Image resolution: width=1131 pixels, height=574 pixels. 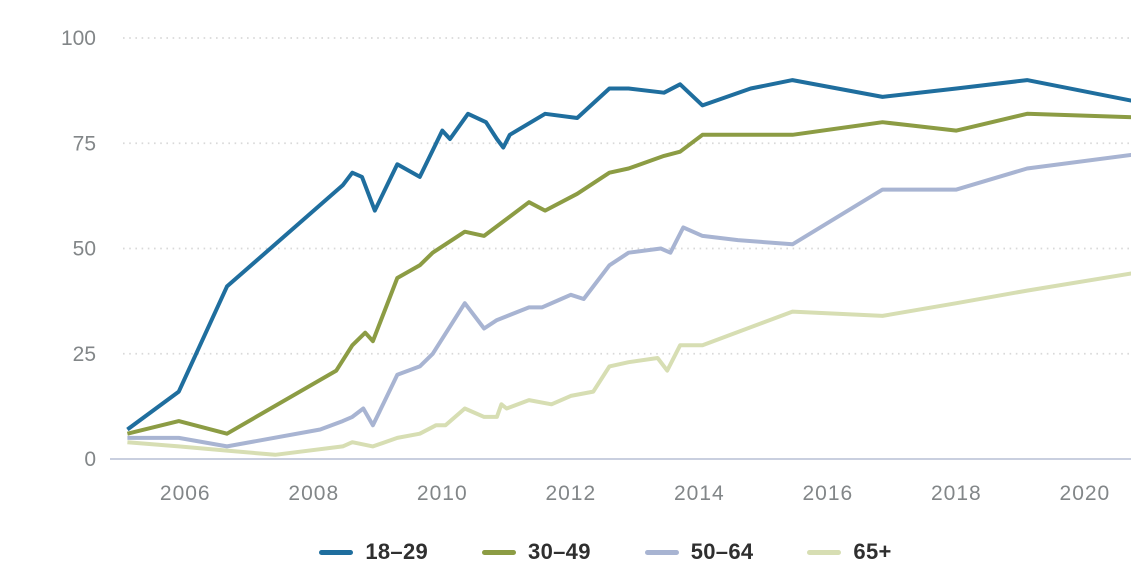 I want to click on legend-item-18-29: 18–29, so click(x=373, y=552).